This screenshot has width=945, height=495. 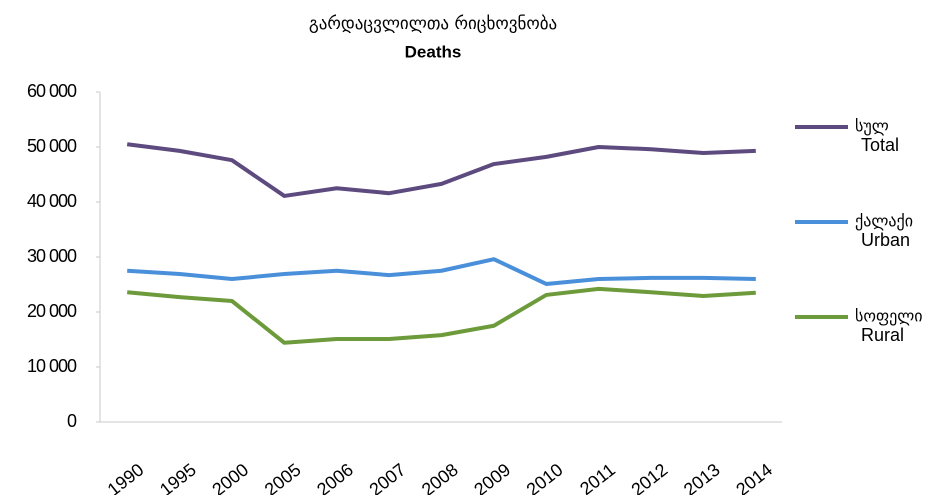 What do you see at coordinates (52, 146) in the screenshot?
I see `y-tick-label: 50 000` at bounding box center [52, 146].